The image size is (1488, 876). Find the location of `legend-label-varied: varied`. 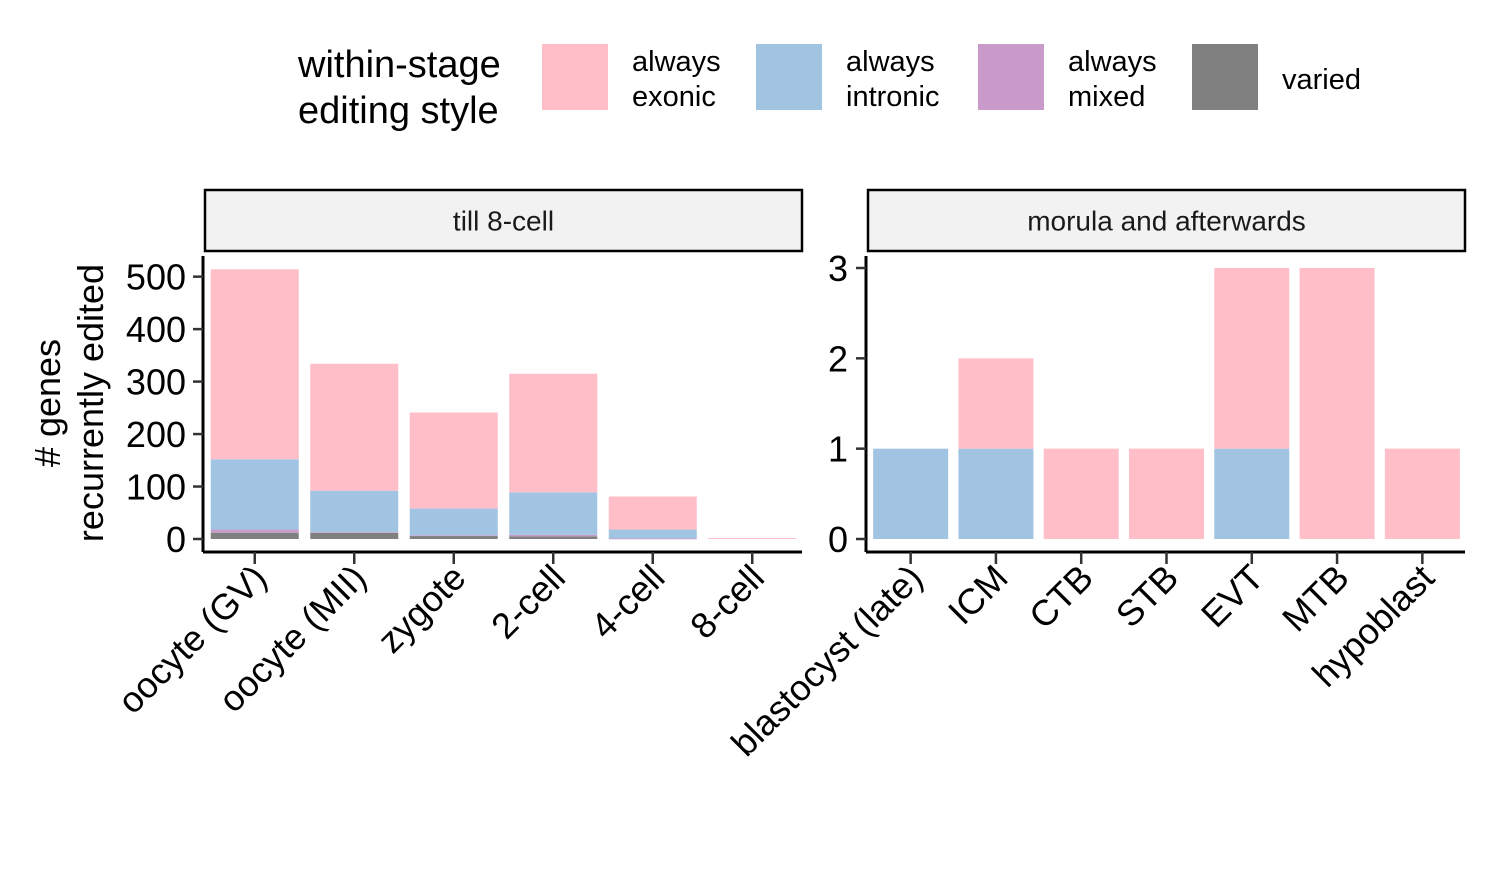

legend-label-varied: varied is located at coordinates (1321, 80).